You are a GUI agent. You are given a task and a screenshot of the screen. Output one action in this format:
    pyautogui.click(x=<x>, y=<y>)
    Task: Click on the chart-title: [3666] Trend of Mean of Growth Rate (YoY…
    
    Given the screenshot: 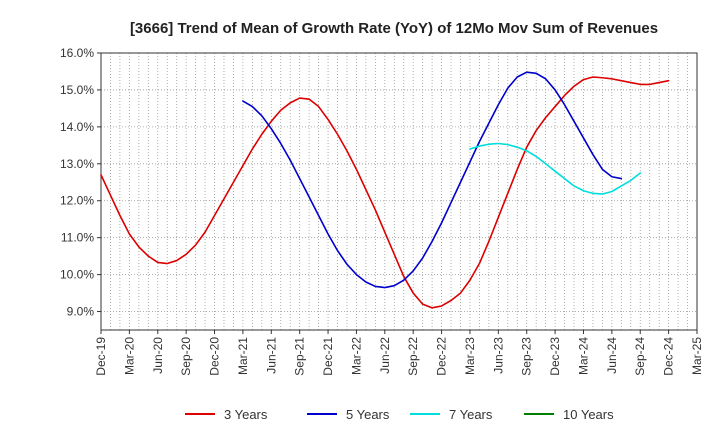 What is the action you would take?
    pyautogui.click(x=394, y=28)
    